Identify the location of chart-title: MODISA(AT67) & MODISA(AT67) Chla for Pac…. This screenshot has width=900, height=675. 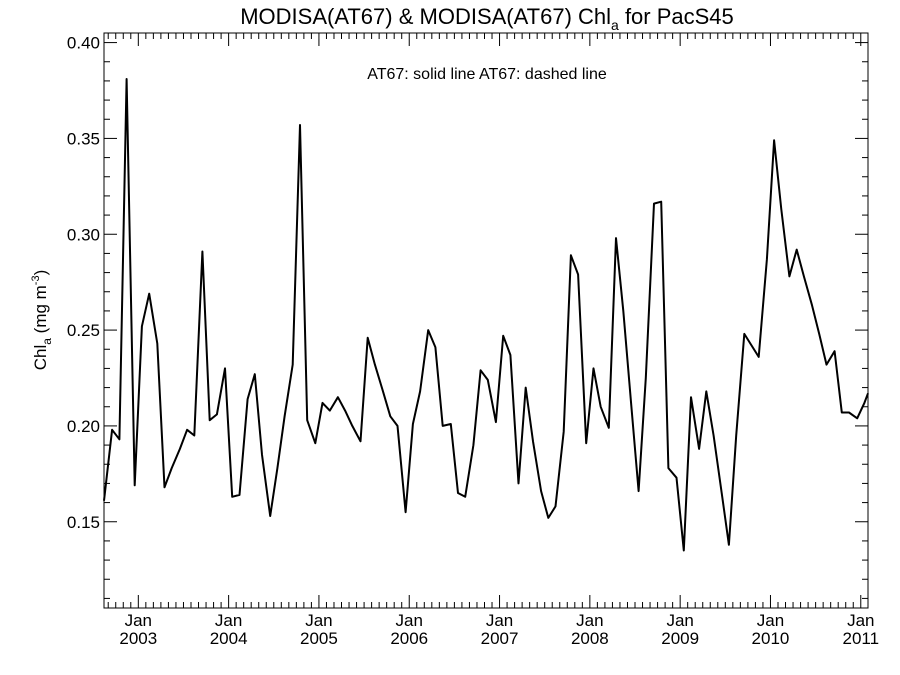
(487, 18).